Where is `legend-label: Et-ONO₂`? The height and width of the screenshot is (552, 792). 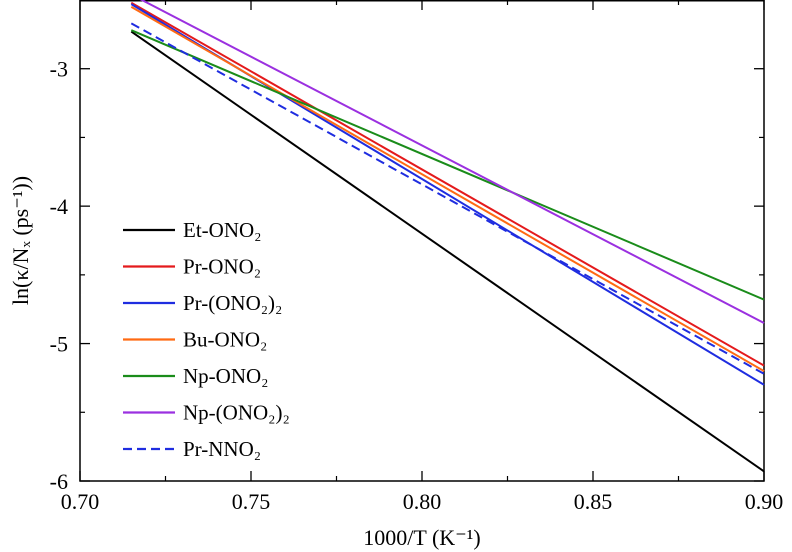 legend-label: Et-ONO₂ is located at coordinates (222, 230).